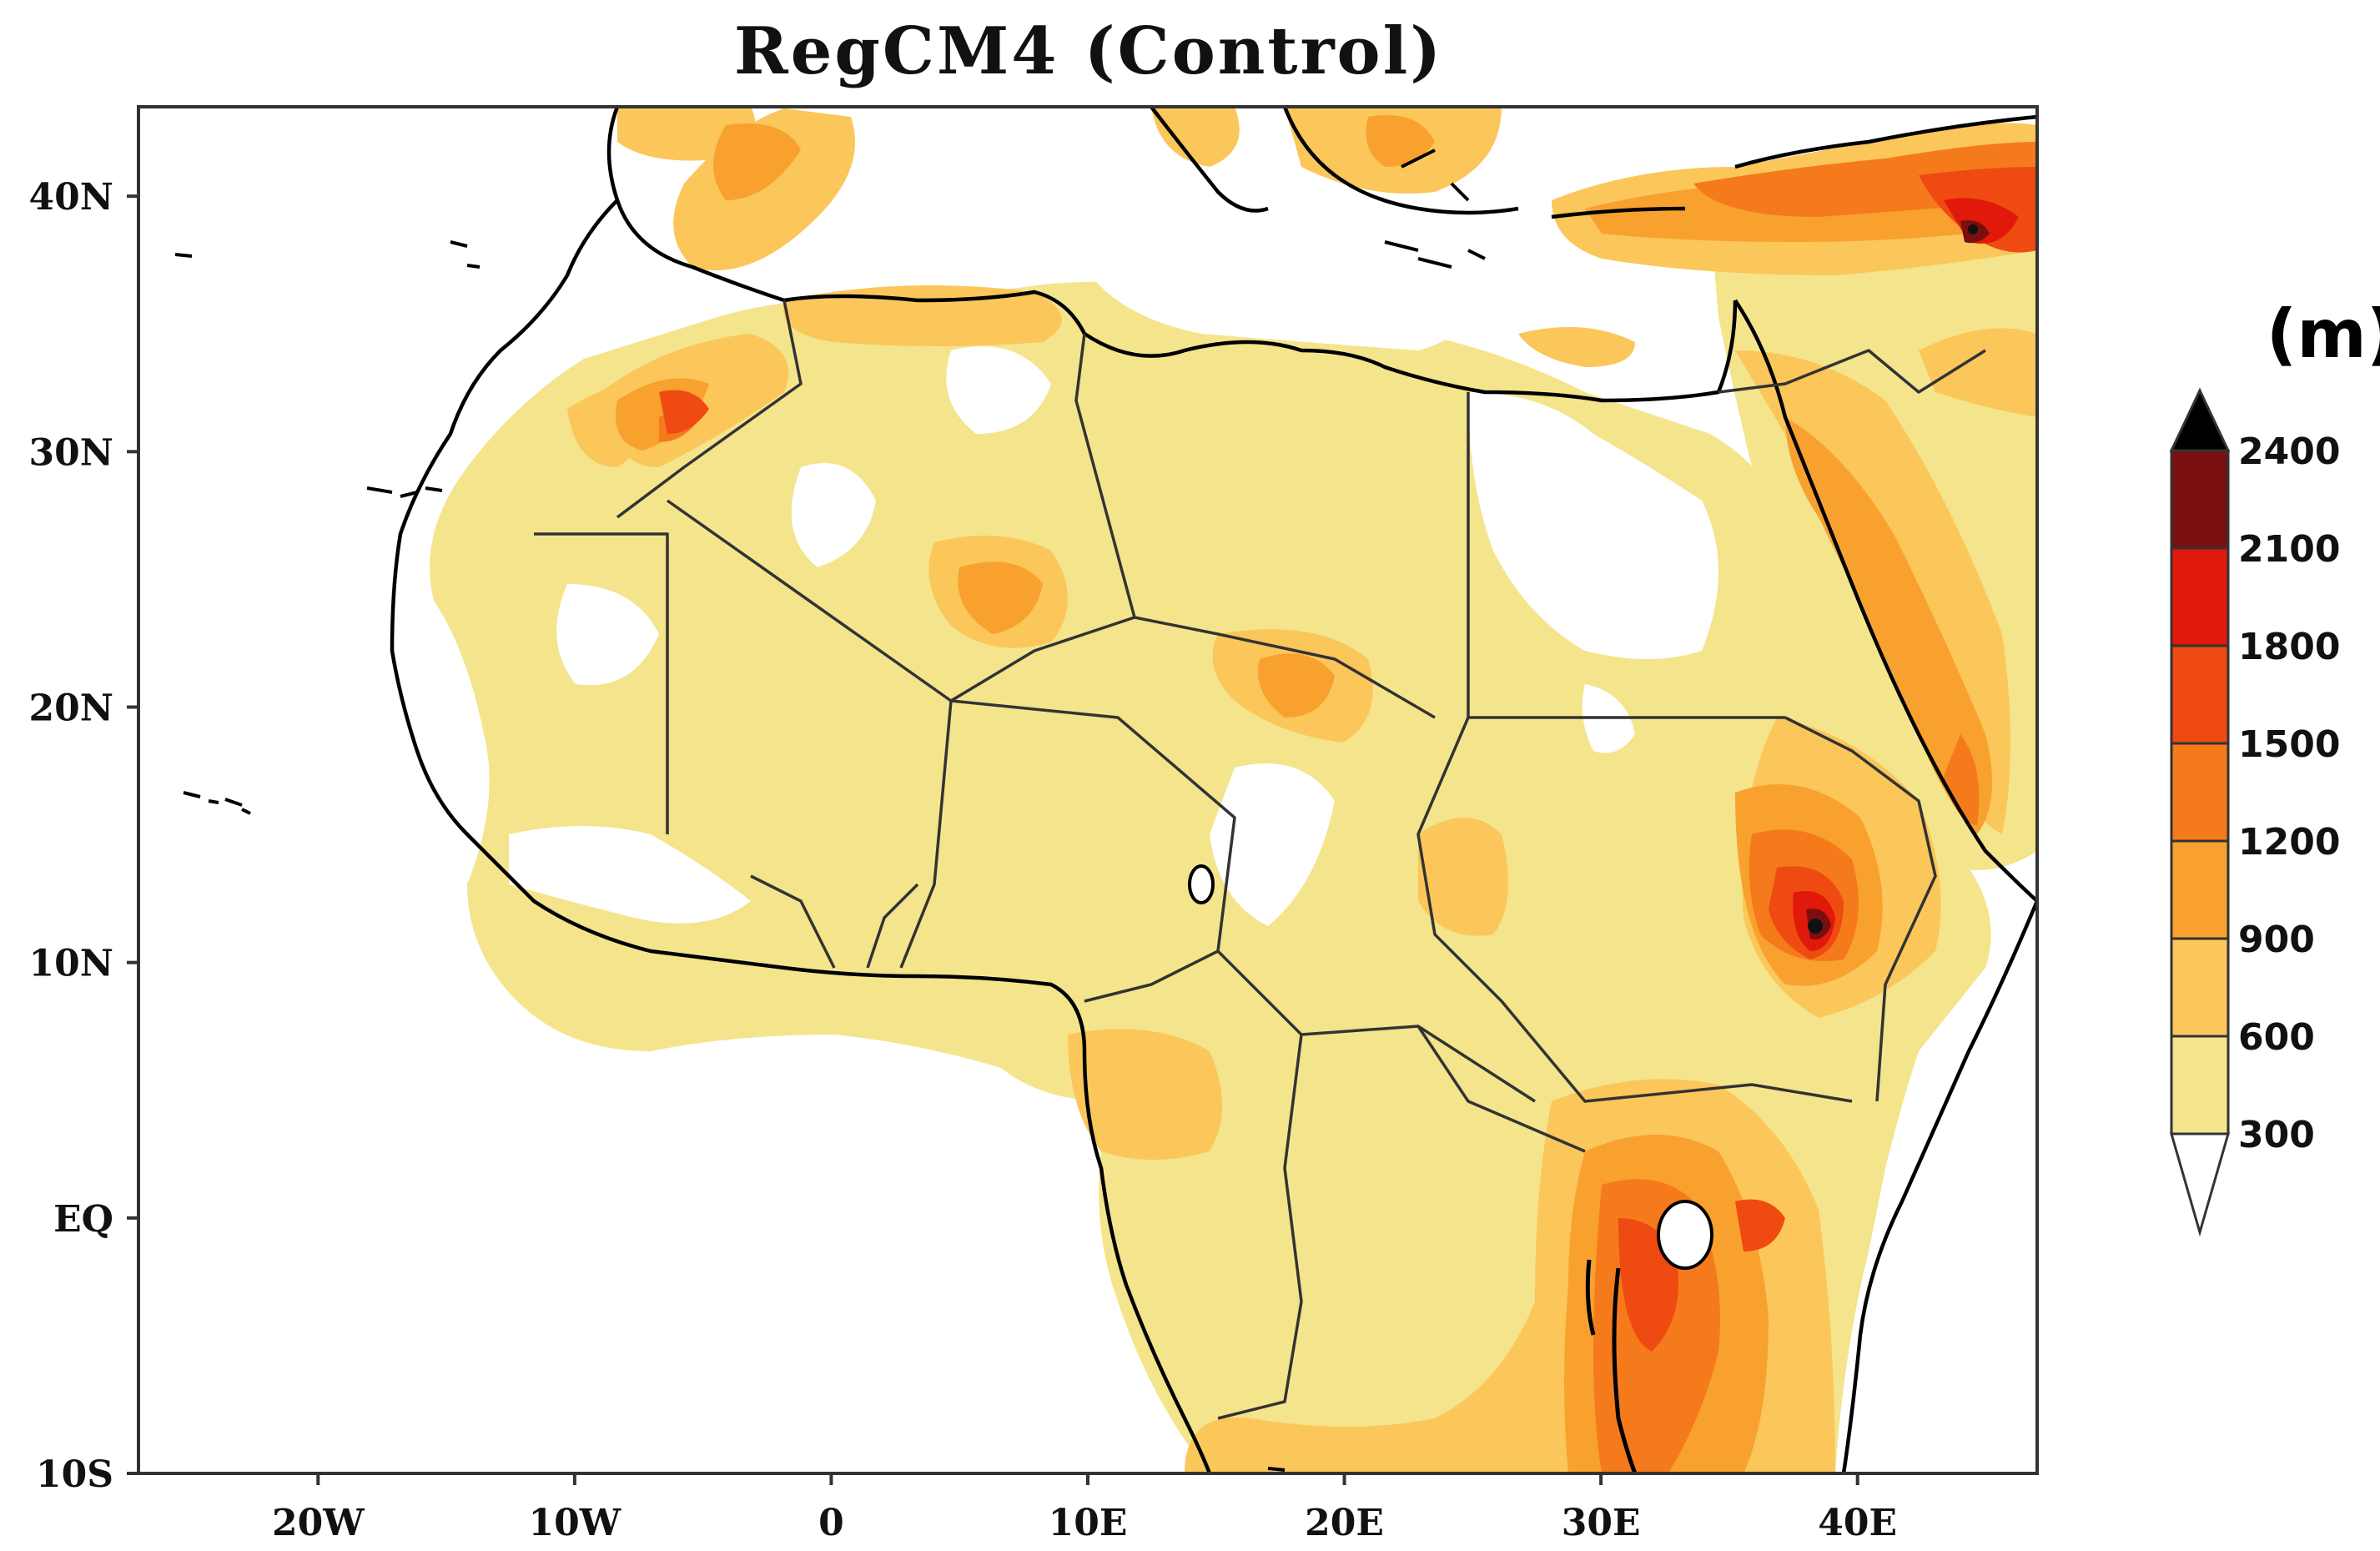 The image size is (2380, 1551). I want to click on colorbar-label: 300, so click(2276, 1135).